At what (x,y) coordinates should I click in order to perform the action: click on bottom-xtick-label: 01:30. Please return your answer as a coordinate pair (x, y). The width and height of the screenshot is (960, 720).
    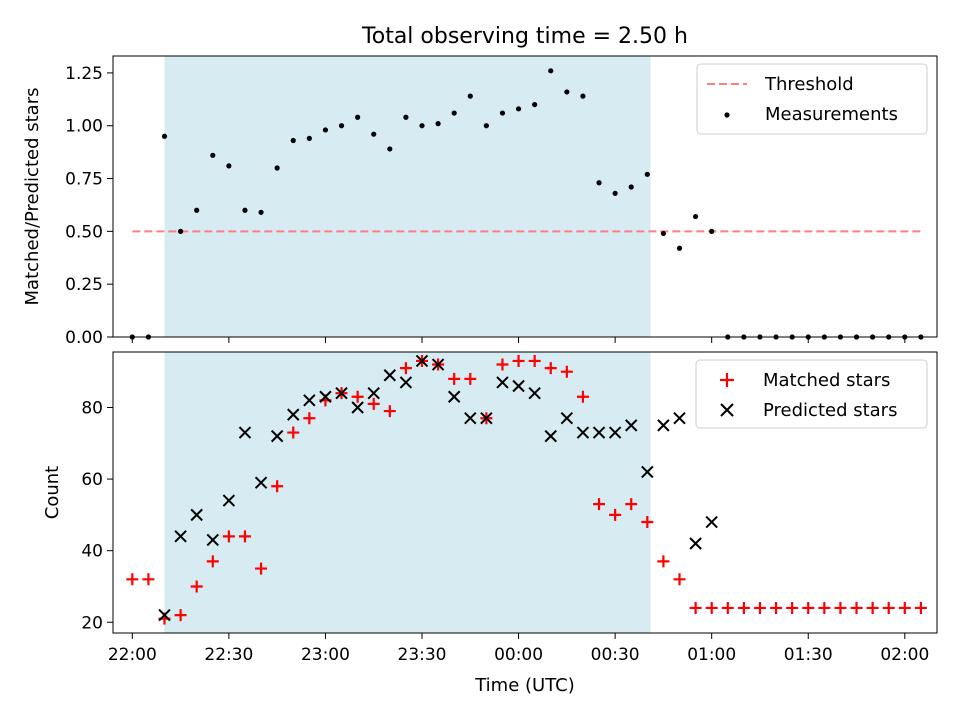
    Looking at the image, I should click on (808, 655).